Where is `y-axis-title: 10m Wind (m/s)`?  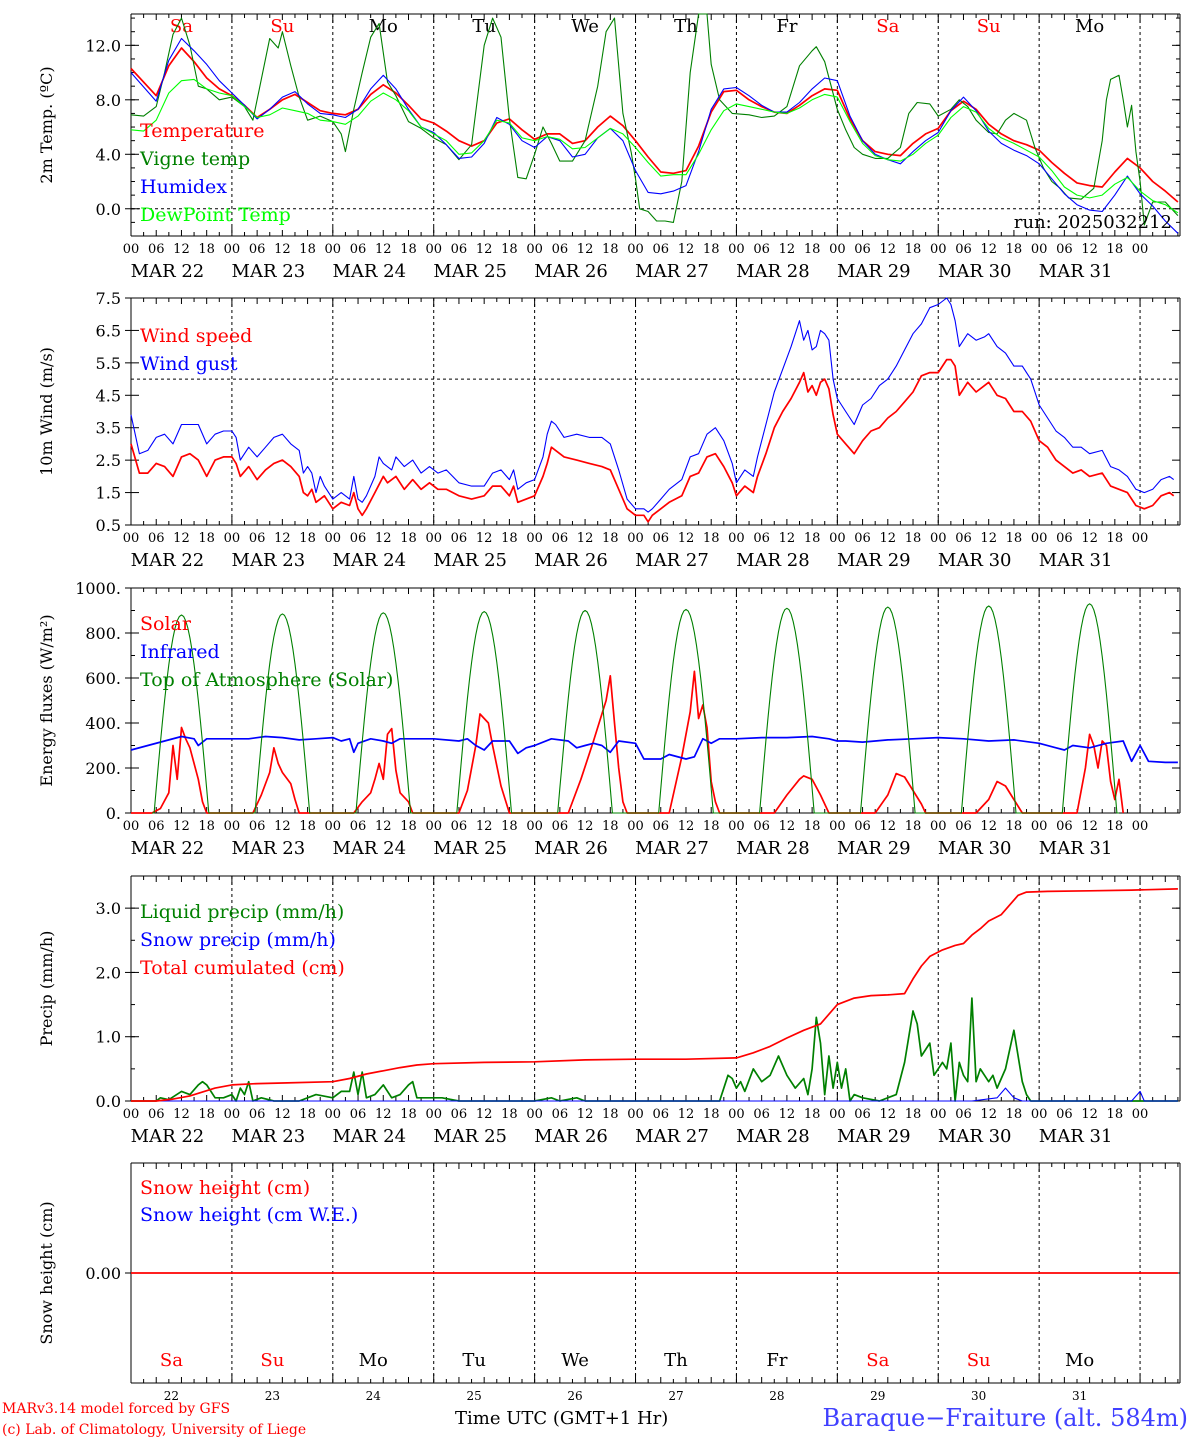
y-axis-title: 10m Wind (m/s) is located at coordinates (46, 411).